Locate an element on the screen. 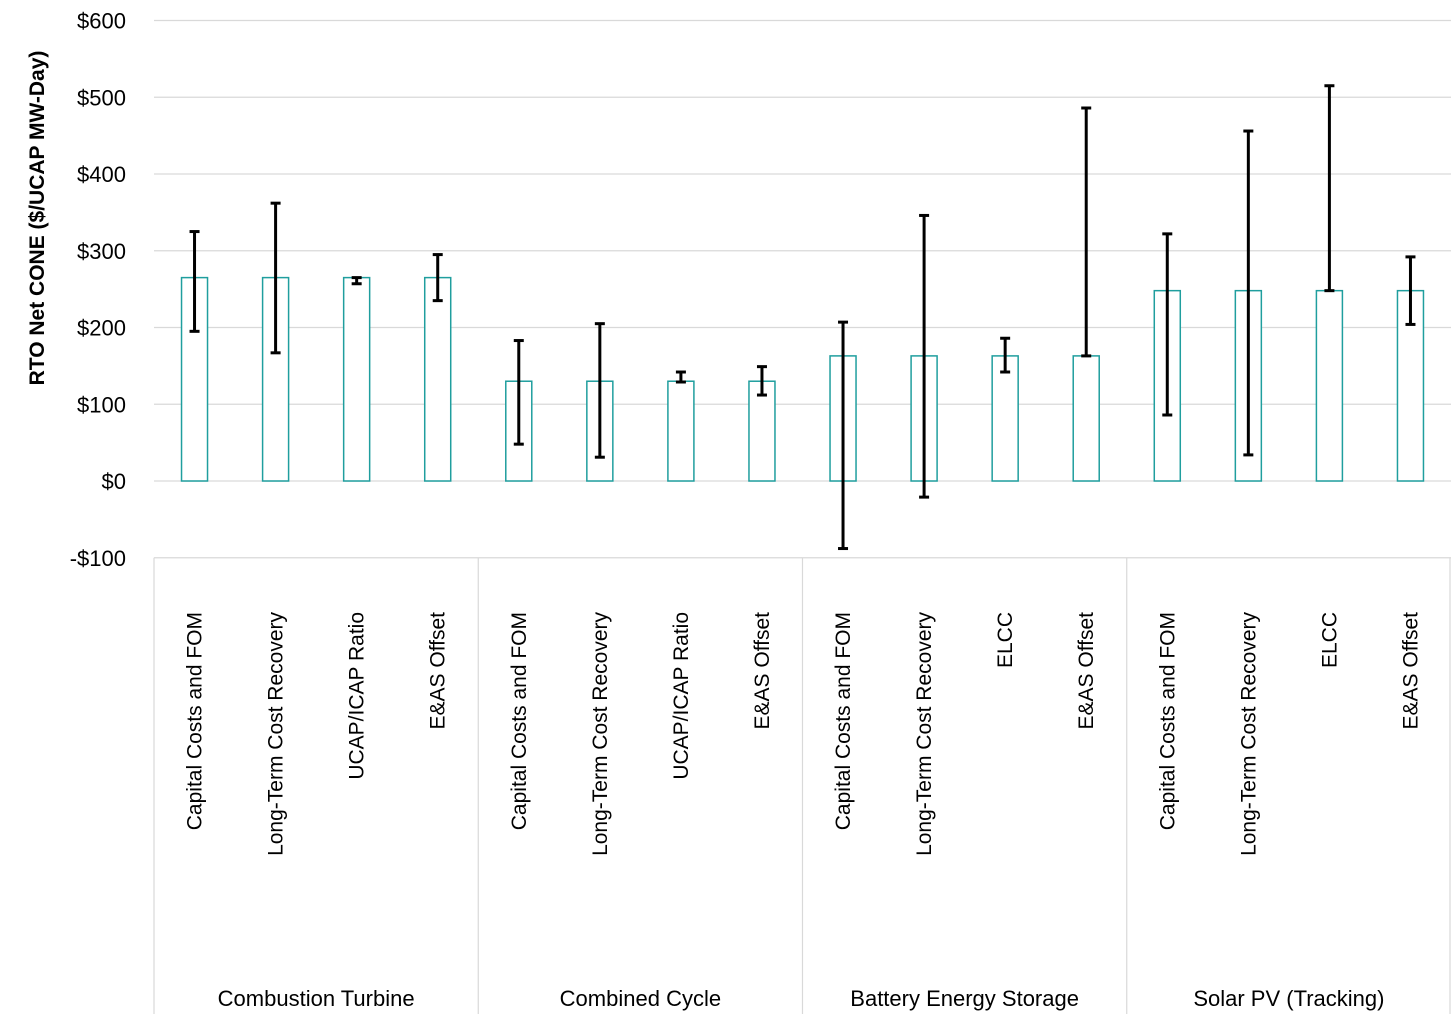 This screenshot has width=1451, height=1014. y-tick-label: $200 is located at coordinates (101, 328).